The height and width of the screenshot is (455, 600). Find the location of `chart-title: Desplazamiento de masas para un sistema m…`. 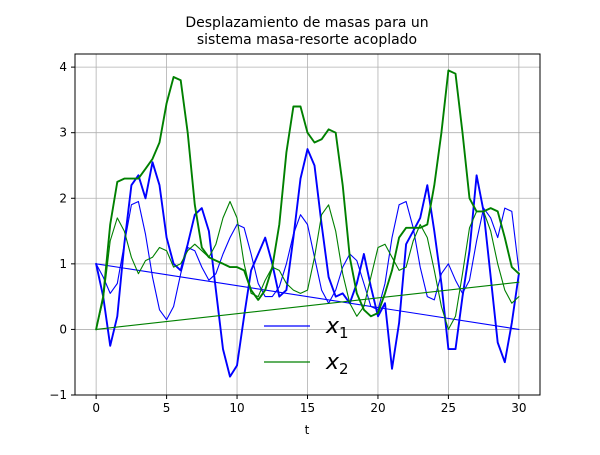

chart-title: Desplazamiento de masas para un sistema m… is located at coordinates (306, 31).